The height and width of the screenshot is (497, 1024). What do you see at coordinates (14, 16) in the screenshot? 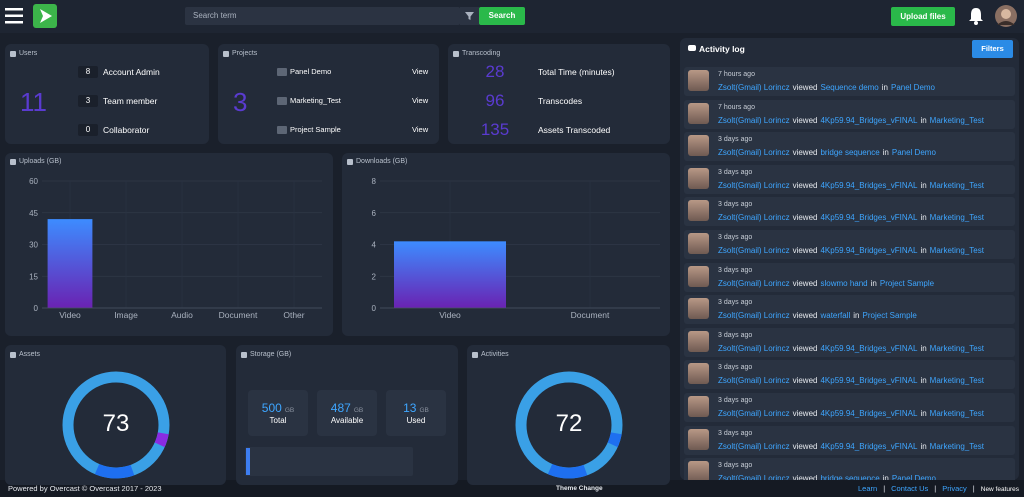
I see `menu-icon` at bounding box center [14, 16].